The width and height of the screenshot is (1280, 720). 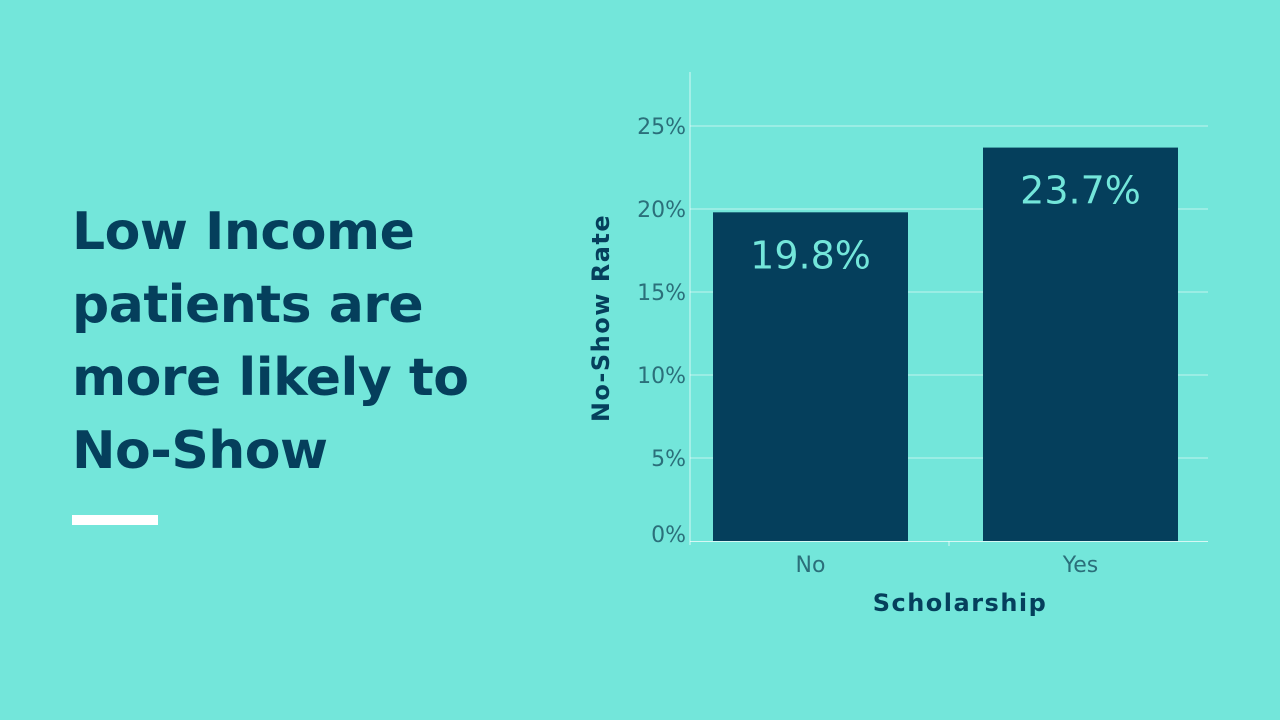 I want to click on y-tick-label: 10%, so click(x=661, y=376).